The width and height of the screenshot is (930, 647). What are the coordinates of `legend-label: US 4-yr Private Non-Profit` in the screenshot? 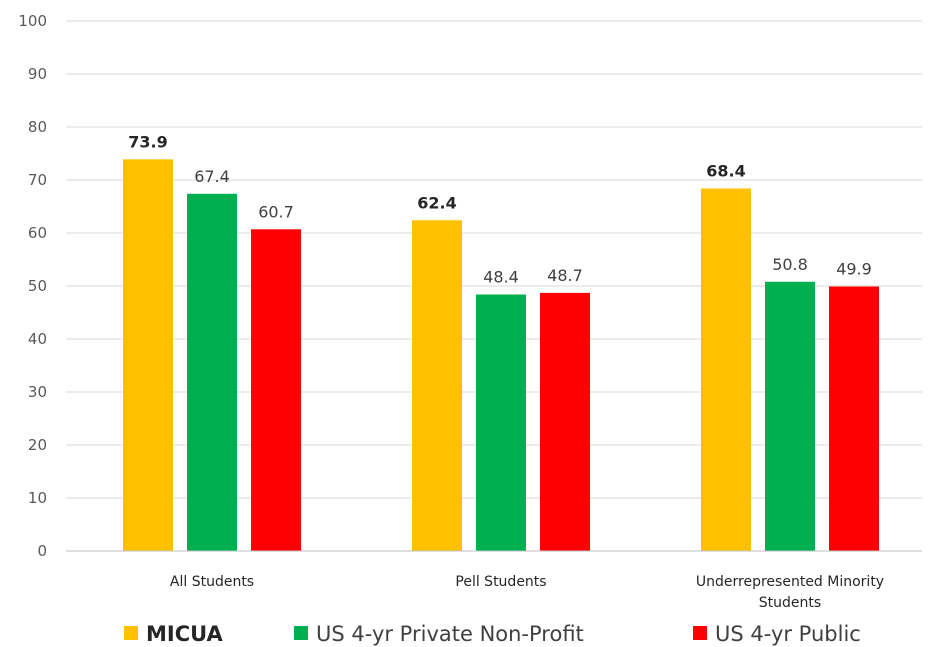 It's located at (450, 634).